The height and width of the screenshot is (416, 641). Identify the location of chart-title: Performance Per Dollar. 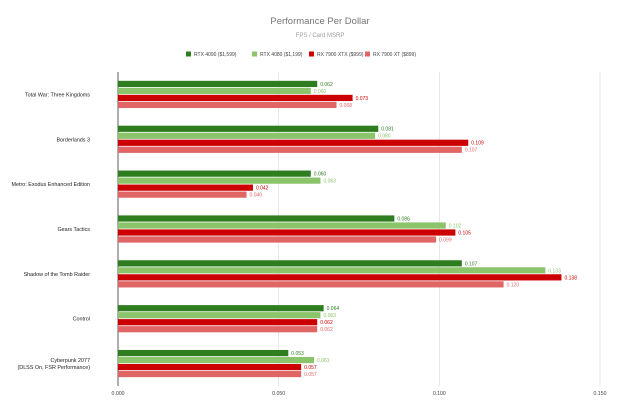
(319, 21).